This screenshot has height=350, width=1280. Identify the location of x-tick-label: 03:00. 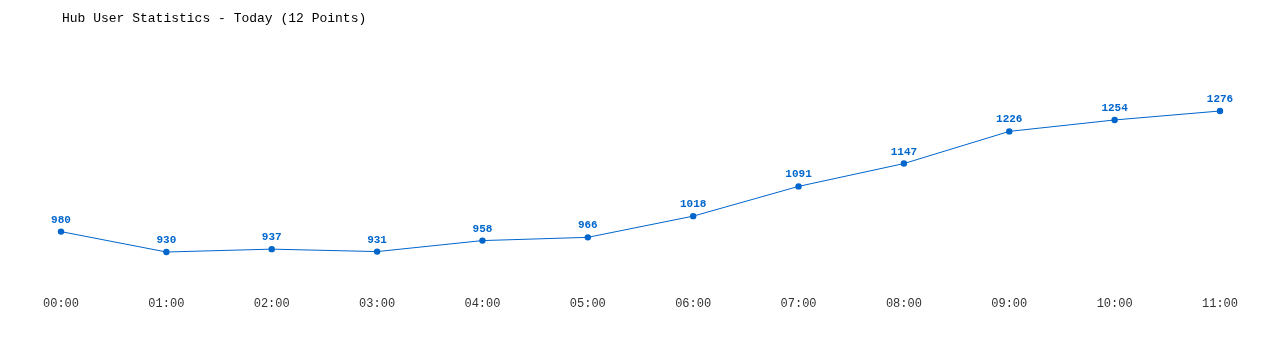
(377, 304).